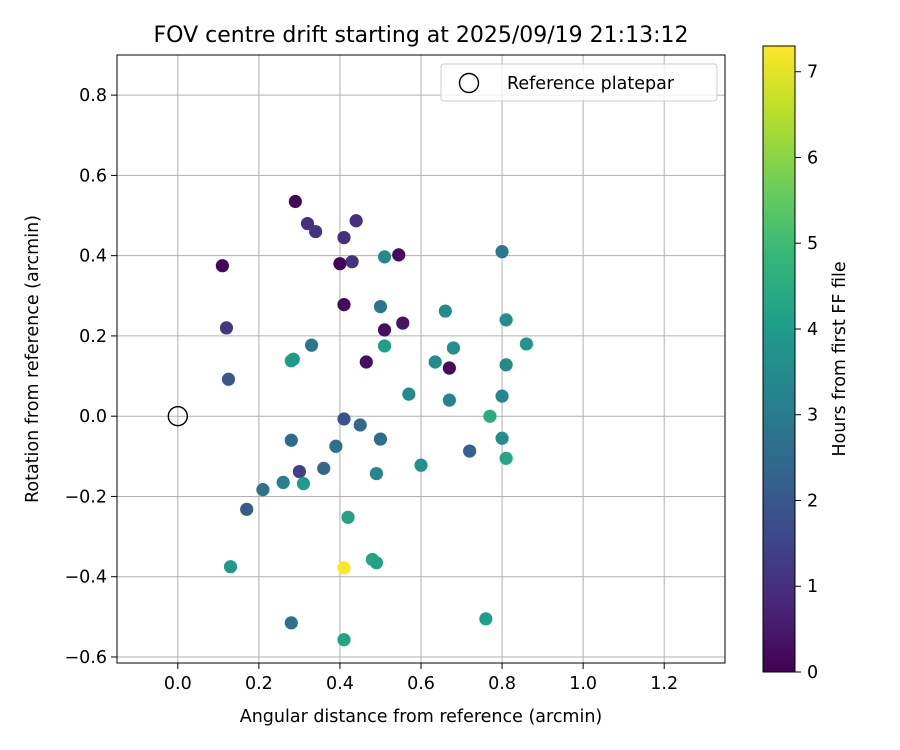  I want to click on x-axis-ticks: 0.0 0.2 0.4 0.6 0.8 1.0 1.2, so click(421, 678).